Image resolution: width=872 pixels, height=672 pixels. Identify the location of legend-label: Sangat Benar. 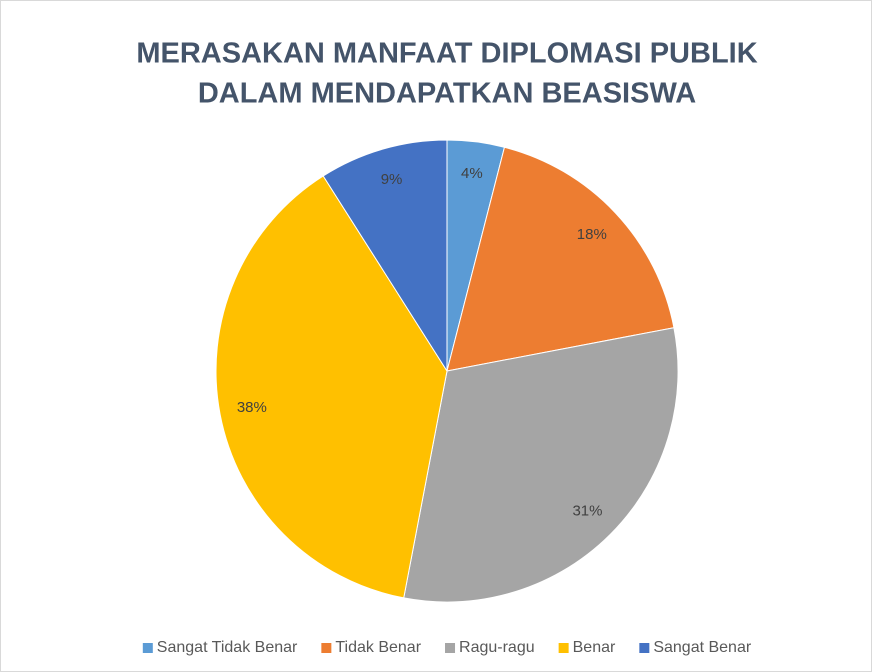
(702, 647).